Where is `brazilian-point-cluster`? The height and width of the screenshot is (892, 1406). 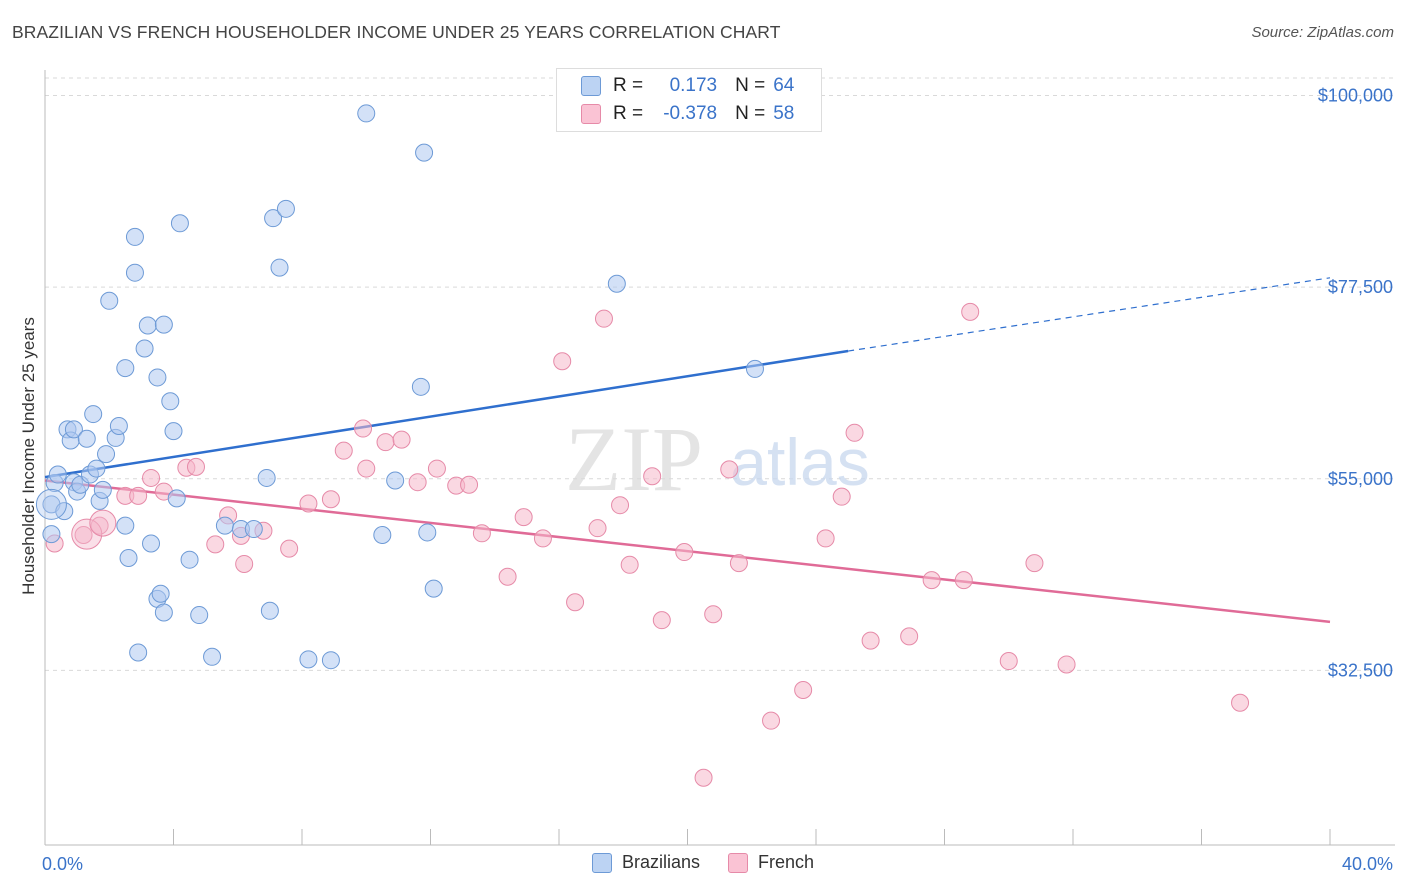 brazilian-point-cluster is located at coordinates (51, 504).